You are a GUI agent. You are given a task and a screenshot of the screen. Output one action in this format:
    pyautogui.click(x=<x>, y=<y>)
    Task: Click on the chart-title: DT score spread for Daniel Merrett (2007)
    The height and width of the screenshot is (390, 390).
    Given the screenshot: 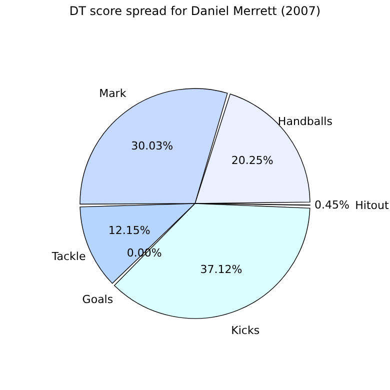 What is the action you would take?
    pyautogui.click(x=195, y=11)
    